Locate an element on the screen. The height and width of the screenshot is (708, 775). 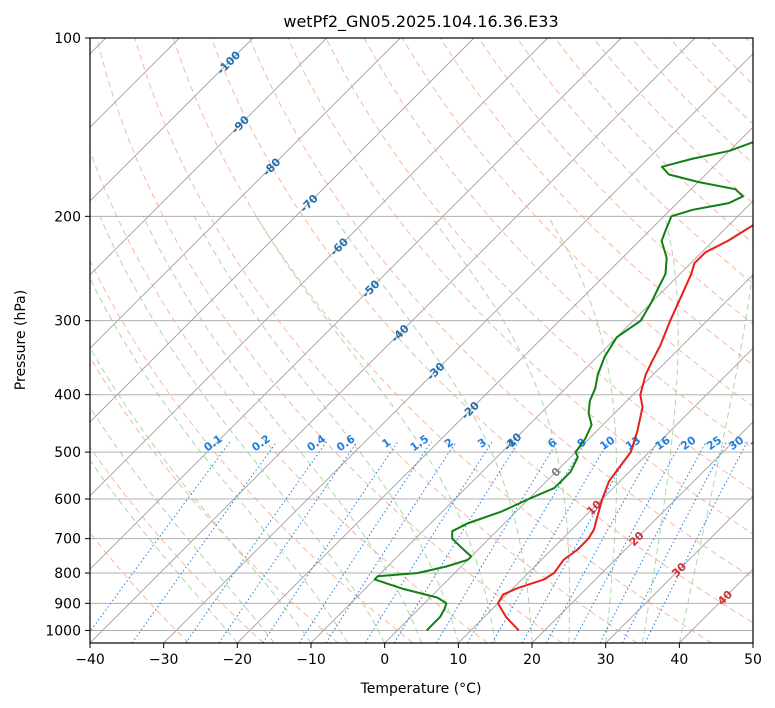
x-tick-label: −30 is located at coordinates (164, 660).